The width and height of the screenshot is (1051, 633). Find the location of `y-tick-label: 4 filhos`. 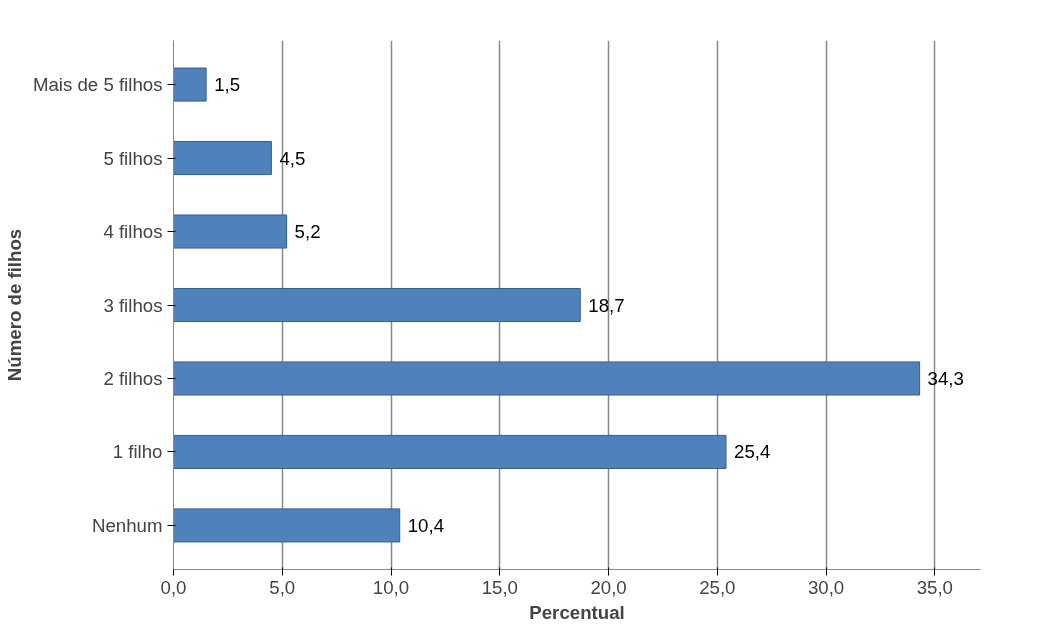

y-tick-label: 4 filhos is located at coordinates (133, 232).